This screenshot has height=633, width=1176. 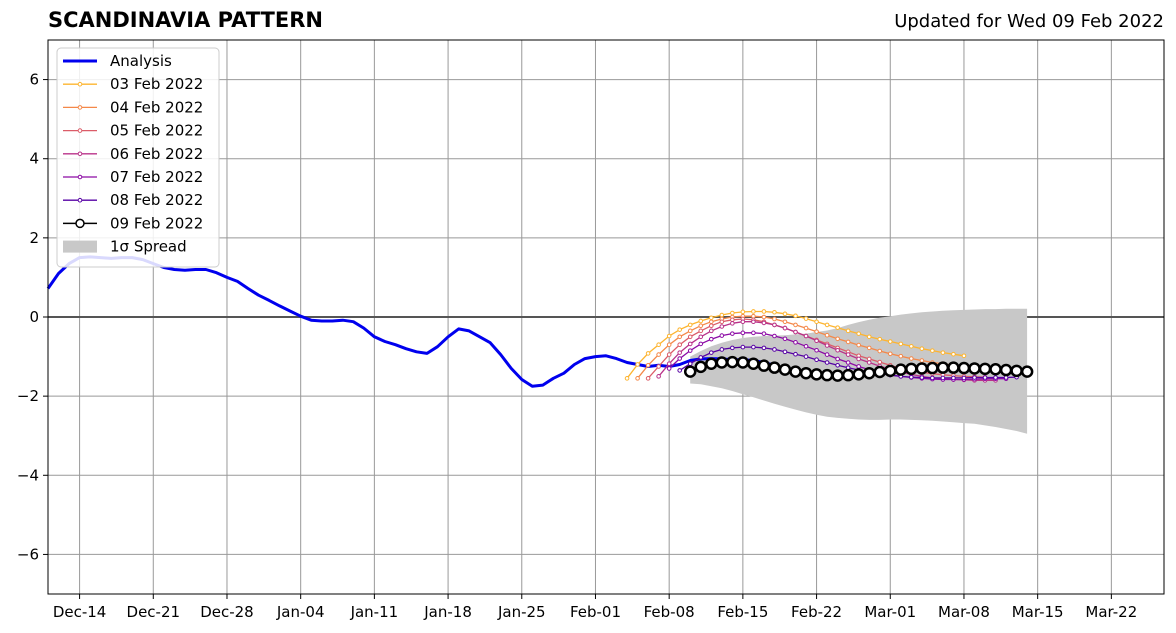 I want to click on legend-box, so click(x=138, y=157).